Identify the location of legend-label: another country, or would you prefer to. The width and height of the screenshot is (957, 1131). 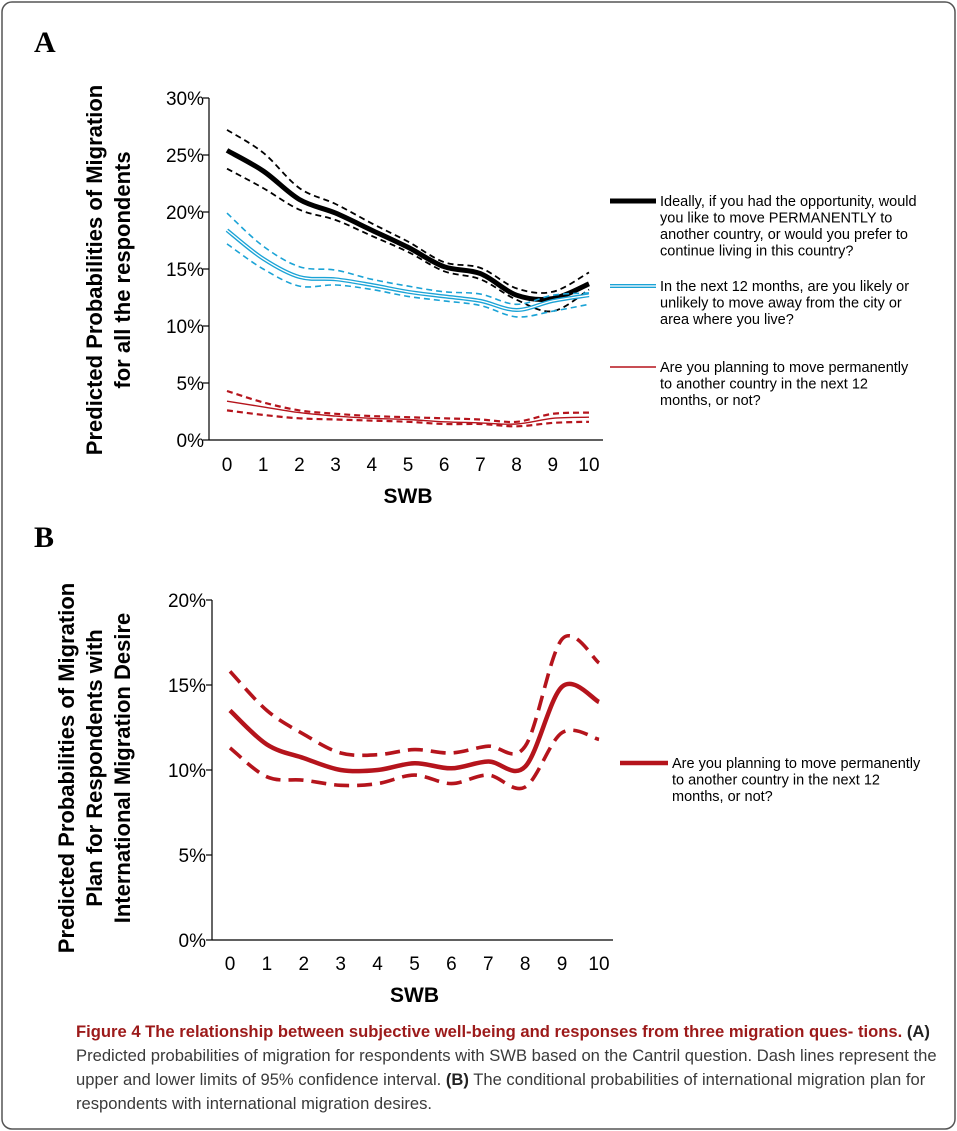
(784, 235).